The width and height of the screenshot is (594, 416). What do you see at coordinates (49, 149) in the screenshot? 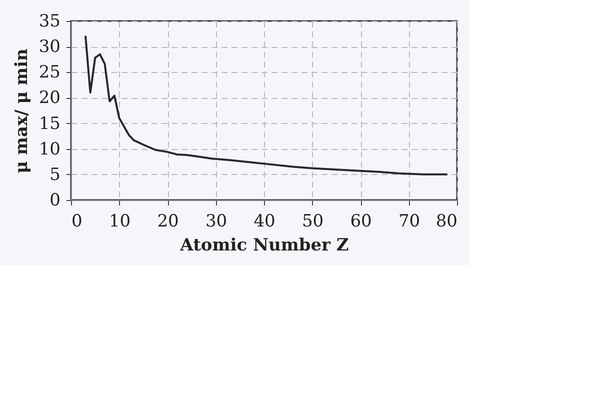
I see `y-tick-label: 10` at bounding box center [49, 149].